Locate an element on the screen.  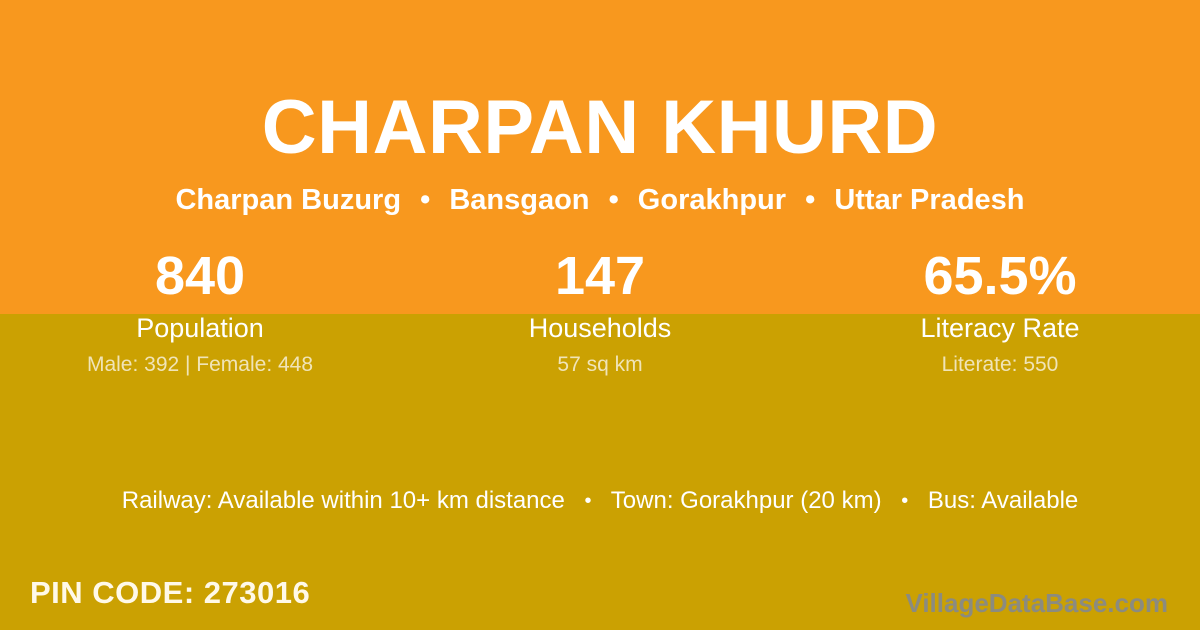
breadcrumb-item-district: Gorakhpur is located at coordinates (712, 200).